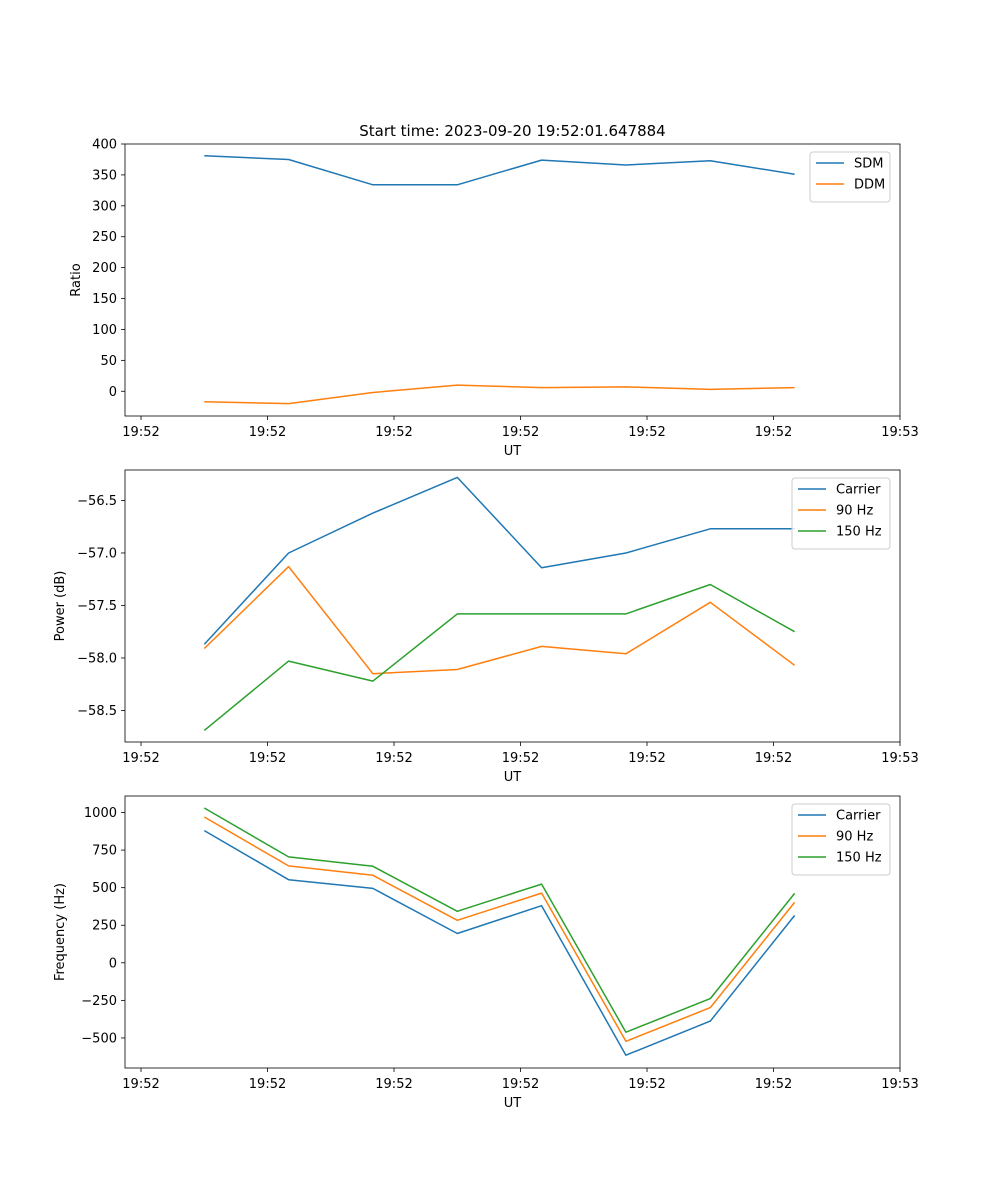 The image size is (1000, 1200). What do you see at coordinates (97, 501) in the screenshot?
I see `y-tick-label: −56.5` at bounding box center [97, 501].